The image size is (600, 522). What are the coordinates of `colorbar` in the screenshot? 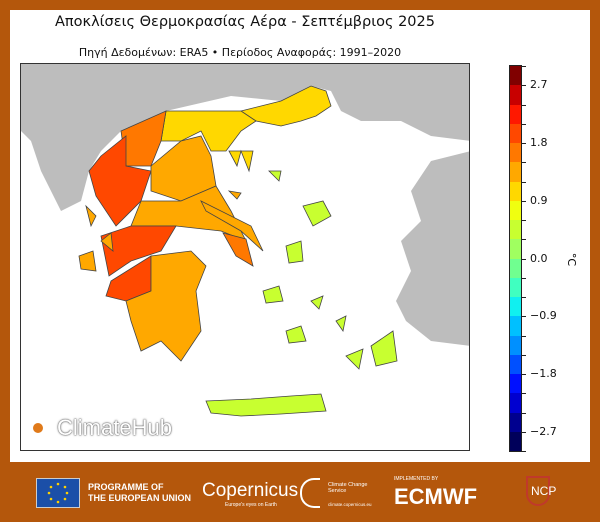 It's located at (515, 258).